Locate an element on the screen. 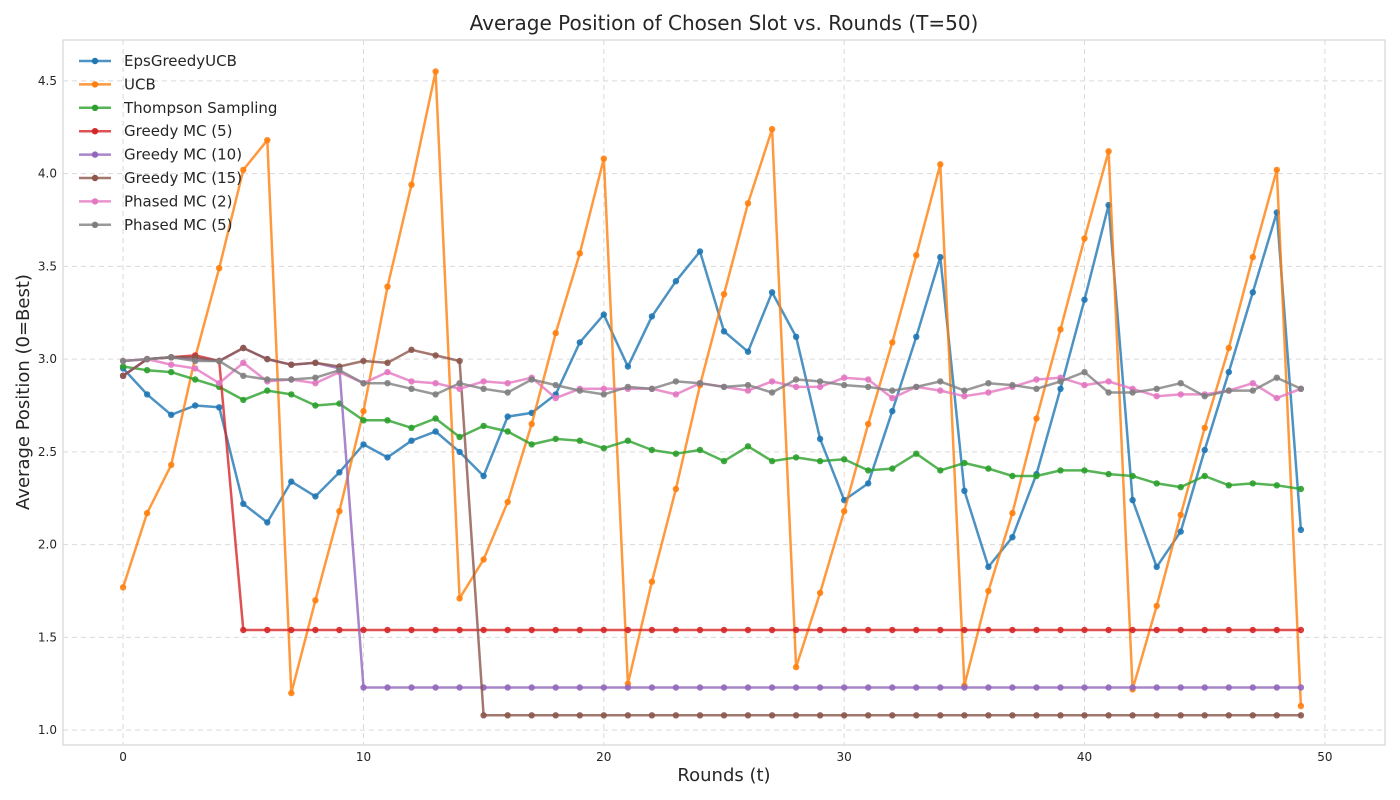 The height and width of the screenshot is (800, 1400). y-tick-label: 2.5 is located at coordinates (47, 452).